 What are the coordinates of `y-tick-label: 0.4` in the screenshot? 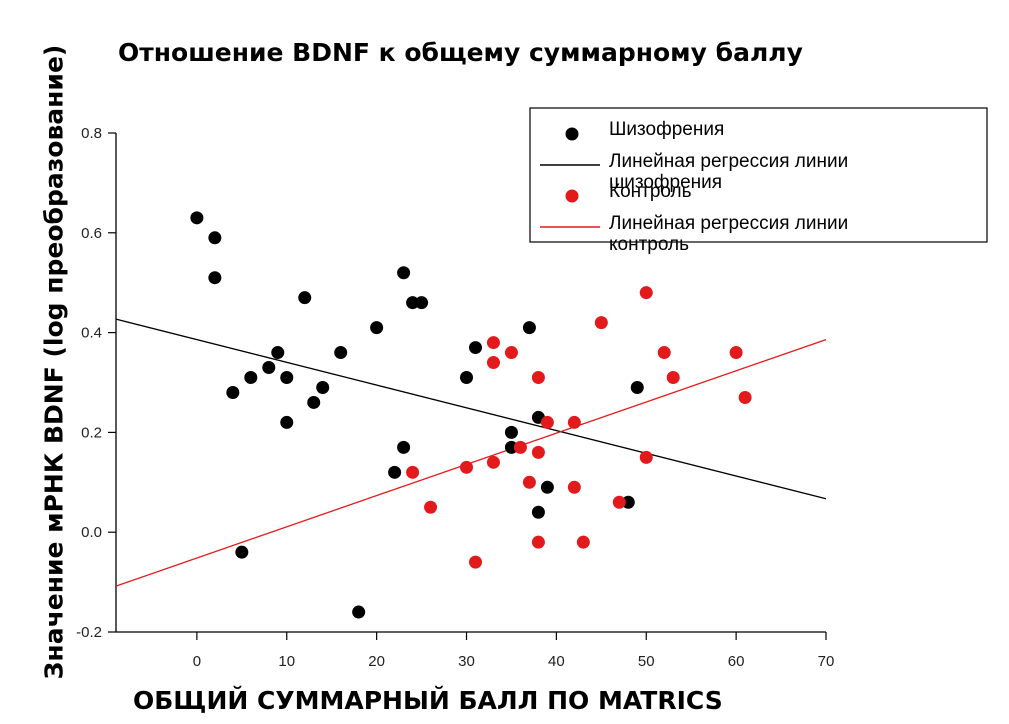 It's located at (91, 333).